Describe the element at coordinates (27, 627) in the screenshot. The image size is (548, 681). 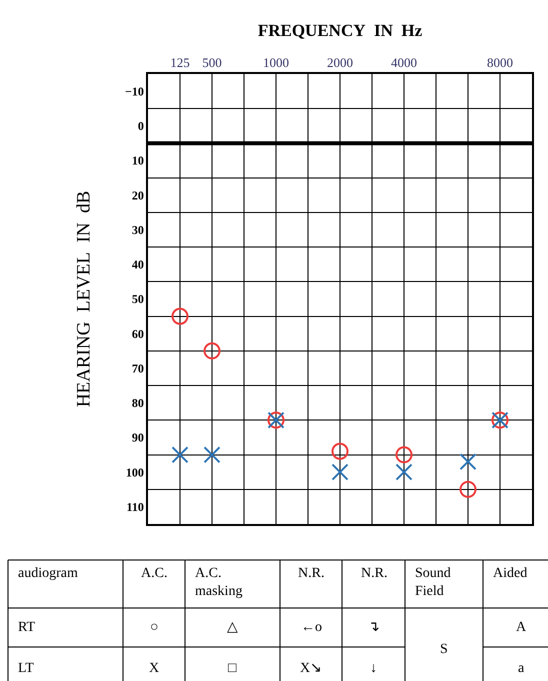
I see `text: RT` at that location.